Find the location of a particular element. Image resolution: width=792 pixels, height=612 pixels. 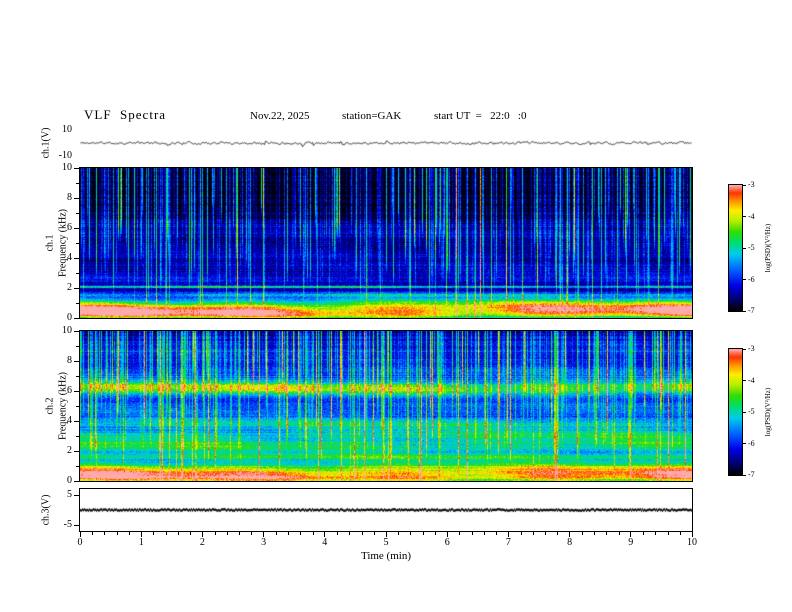

ch1-freq-tick-label: 10 is located at coordinates (67, 167).